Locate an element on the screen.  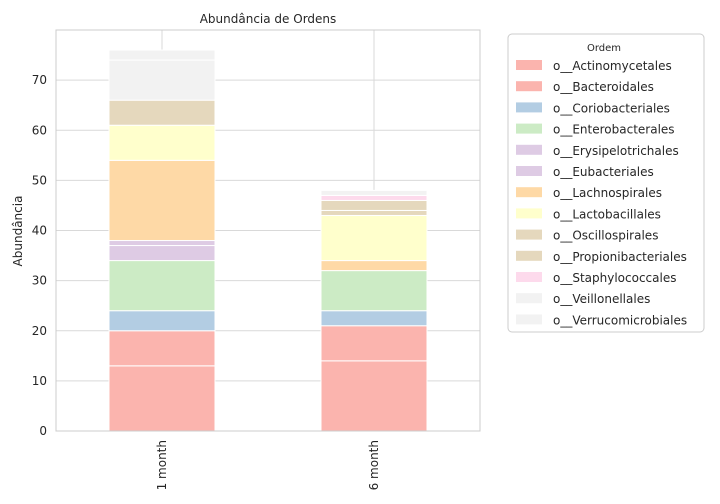
y-tick-label: 10 is located at coordinates (39, 381).